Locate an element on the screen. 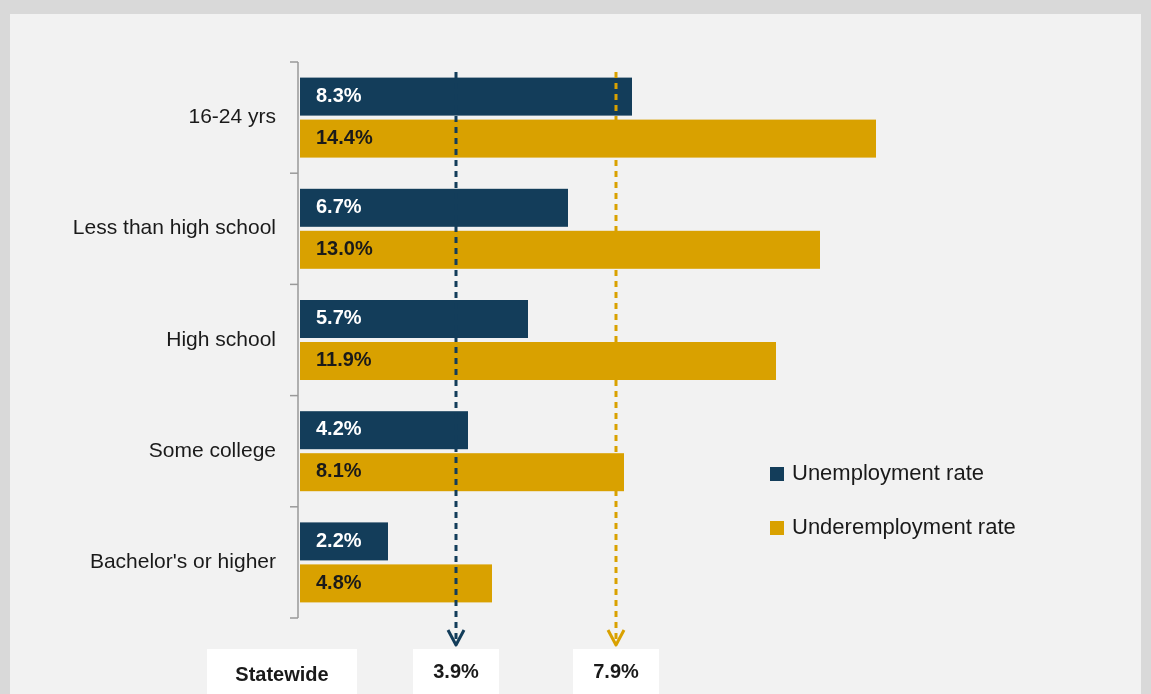 Image resolution: width=1151 pixels, height=694 pixels. legend-label: Underemployment rate is located at coordinates (904, 526).